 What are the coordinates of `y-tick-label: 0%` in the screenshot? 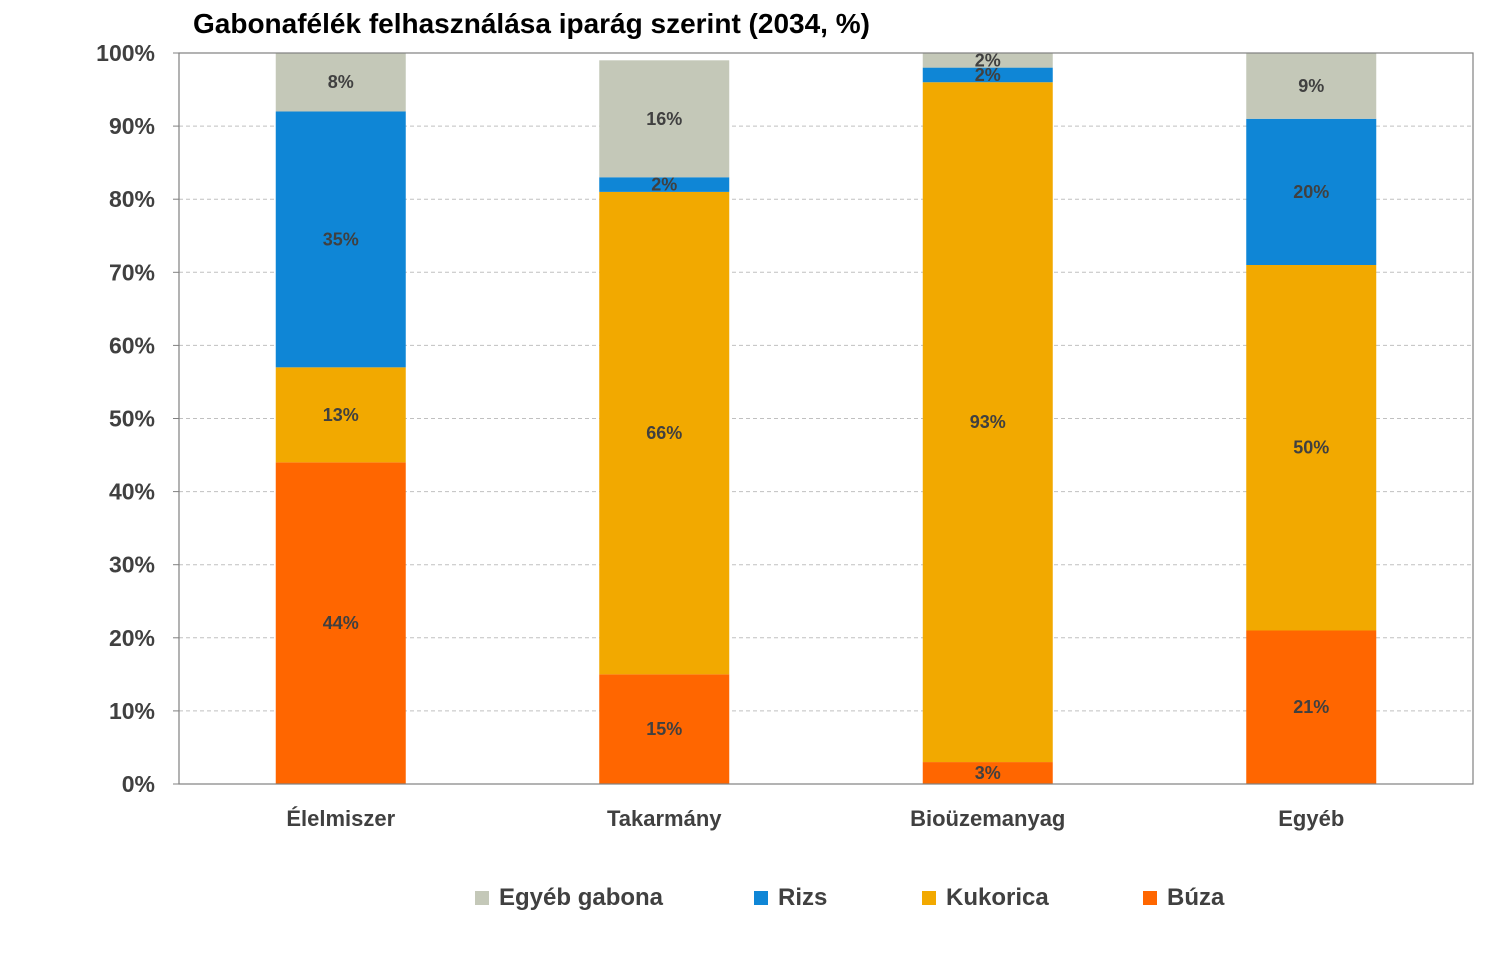 It's located at (138, 784).